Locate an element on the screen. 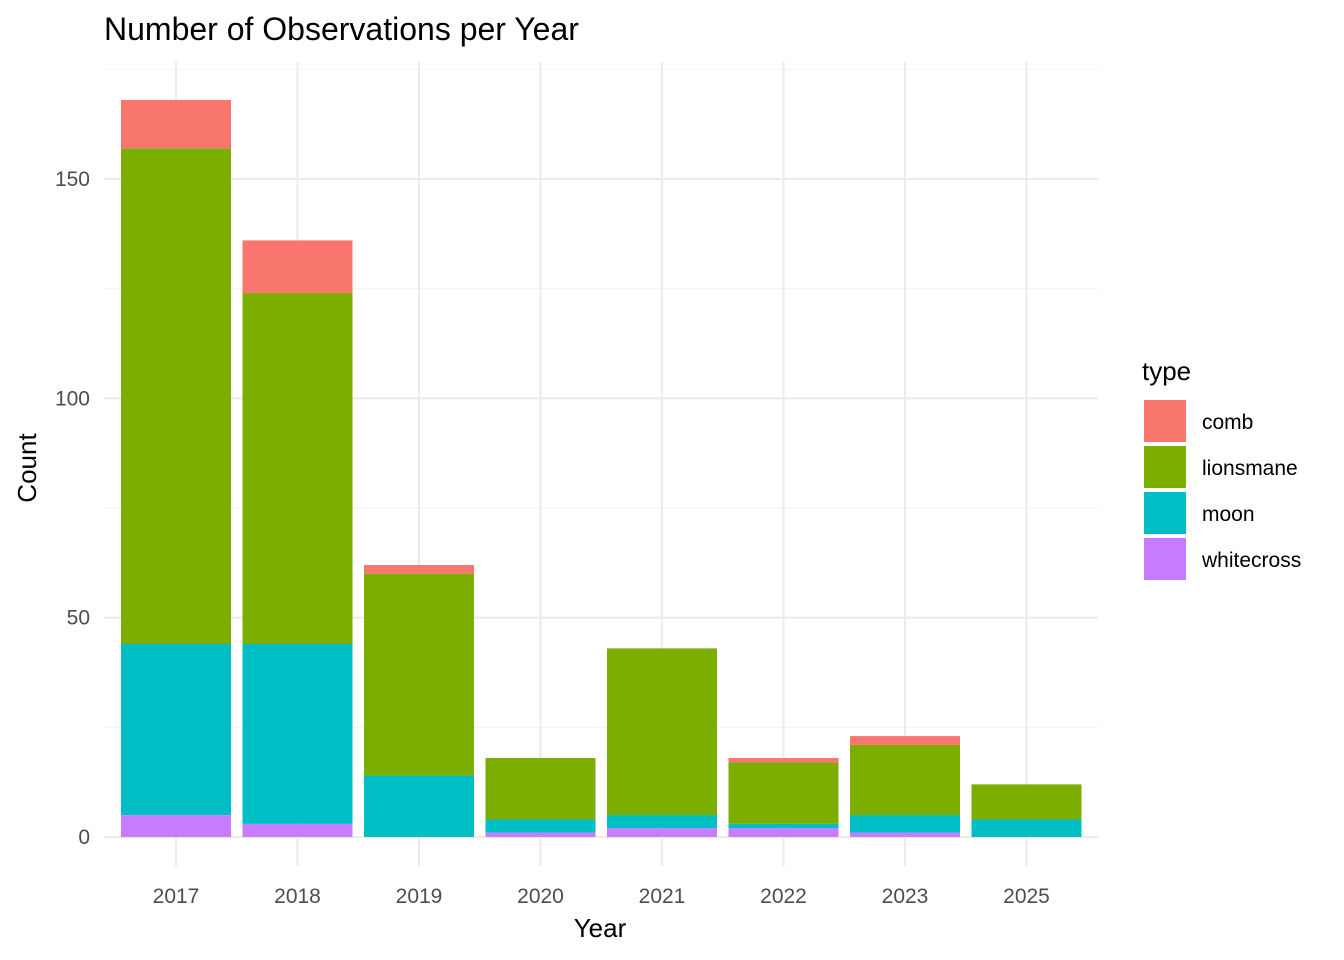  bar-2021-moon is located at coordinates (662, 822).